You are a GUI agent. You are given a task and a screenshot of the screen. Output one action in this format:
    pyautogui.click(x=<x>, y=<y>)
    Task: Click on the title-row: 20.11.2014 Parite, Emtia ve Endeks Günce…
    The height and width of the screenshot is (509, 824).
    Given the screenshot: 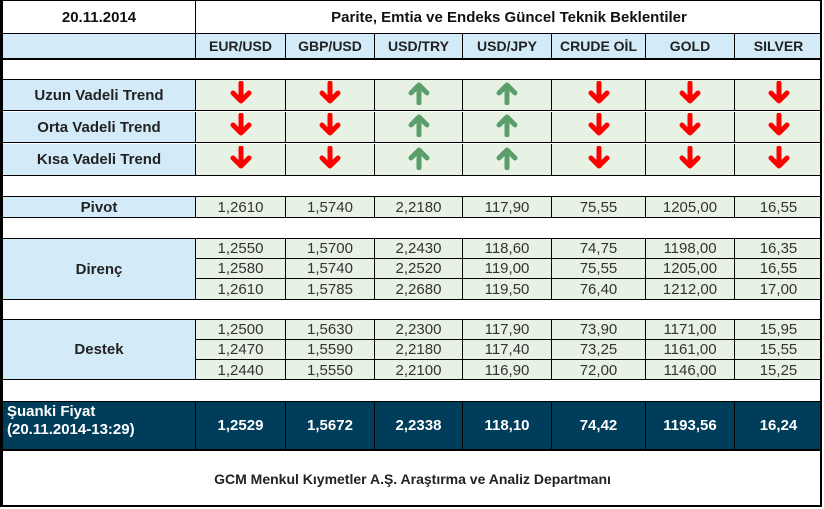 What is the action you would take?
    pyautogui.click(x=411, y=18)
    